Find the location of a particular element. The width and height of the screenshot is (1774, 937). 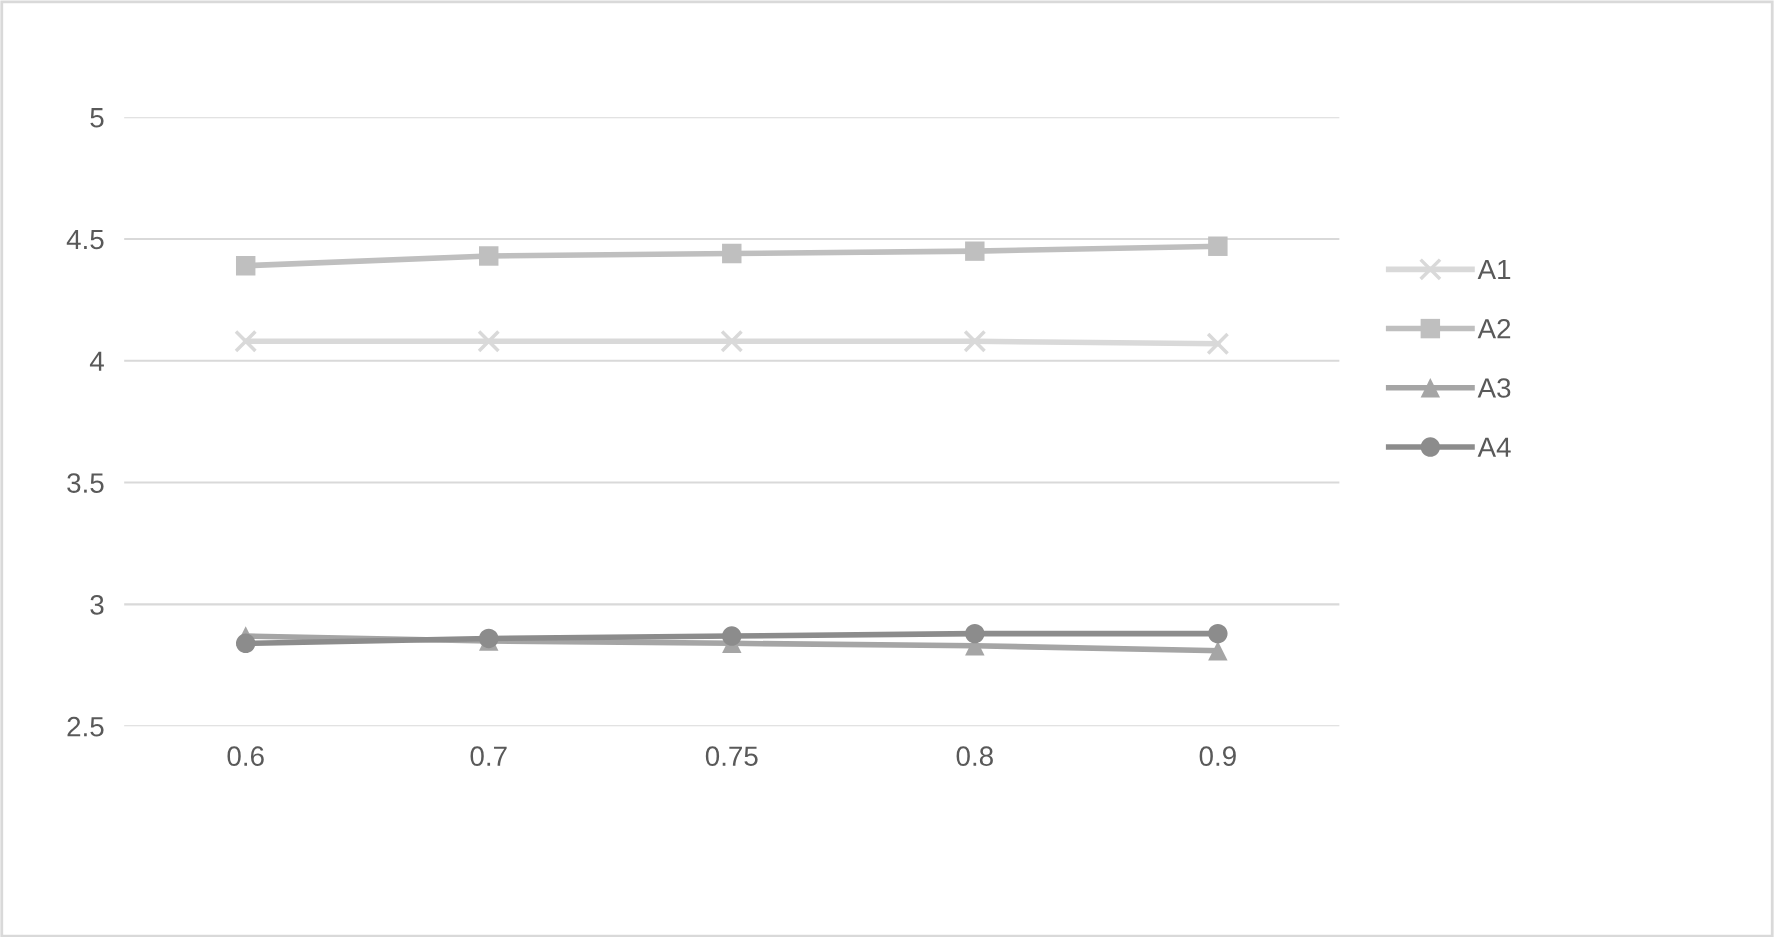

legend-label: A3 is located at coordinates (1494, 388).